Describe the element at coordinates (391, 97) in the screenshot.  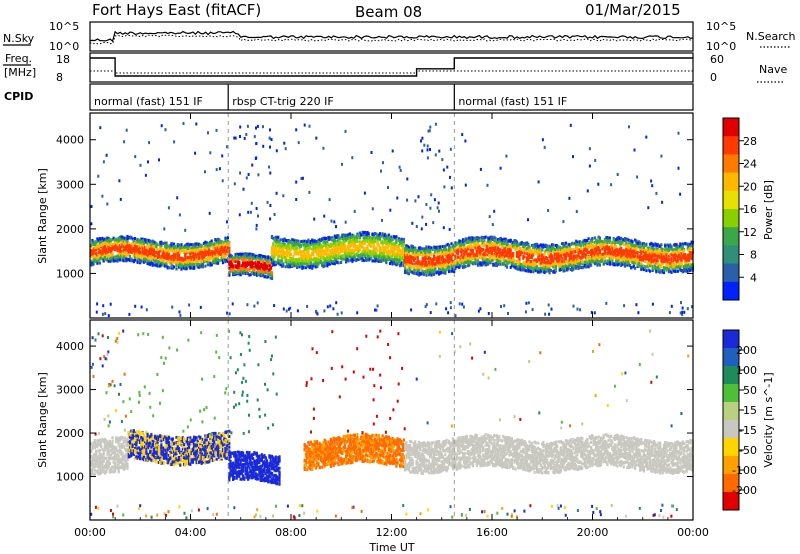
I see `cpid-panel-frame` at that location.